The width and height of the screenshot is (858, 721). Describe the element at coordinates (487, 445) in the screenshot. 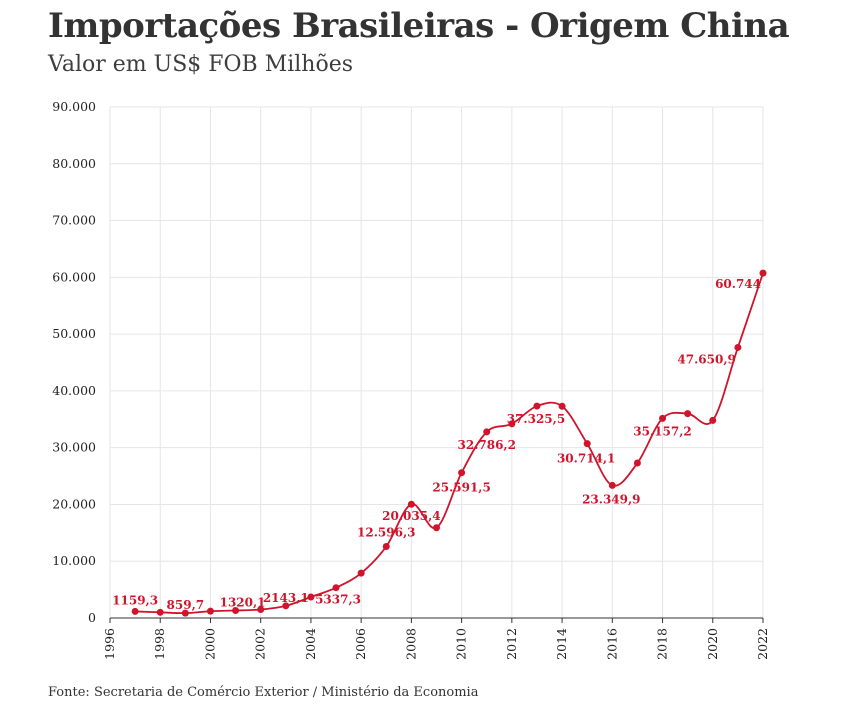

I see `data-label: 32.786,2` at that location.